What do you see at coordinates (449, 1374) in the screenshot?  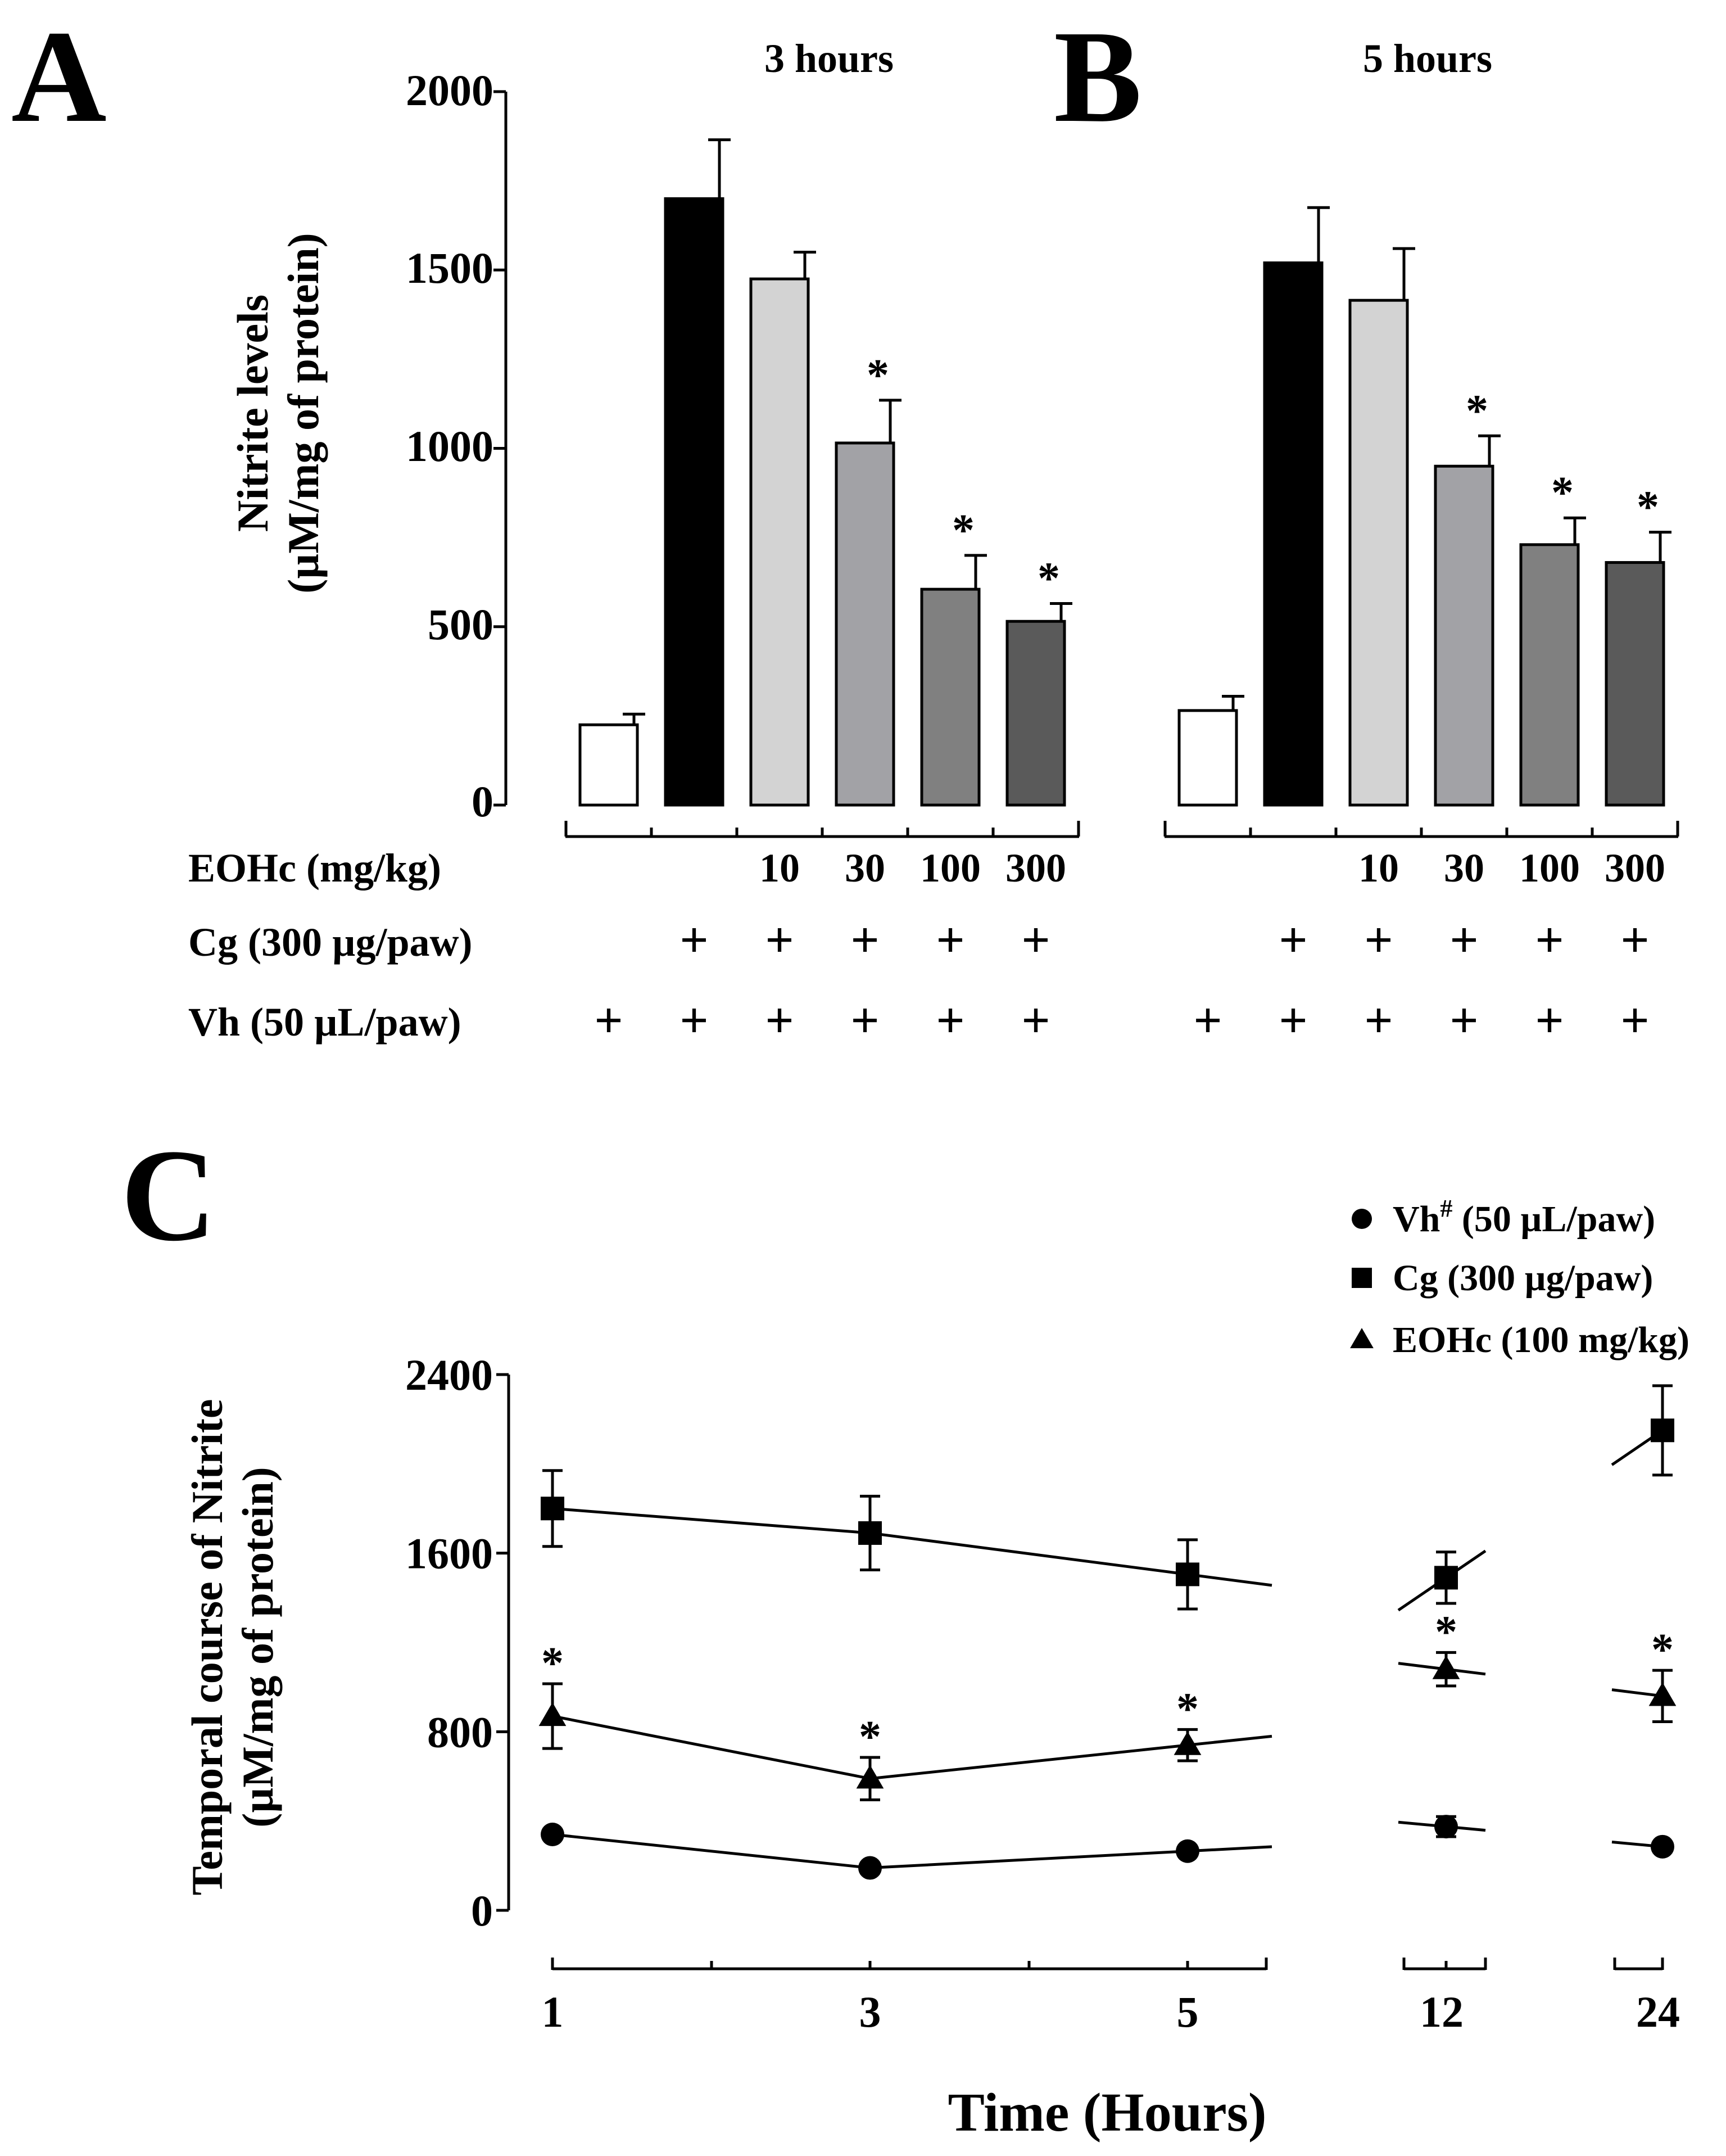 I see `c-ytick-label-2400: 2400` at bounding box center [449, 1374].